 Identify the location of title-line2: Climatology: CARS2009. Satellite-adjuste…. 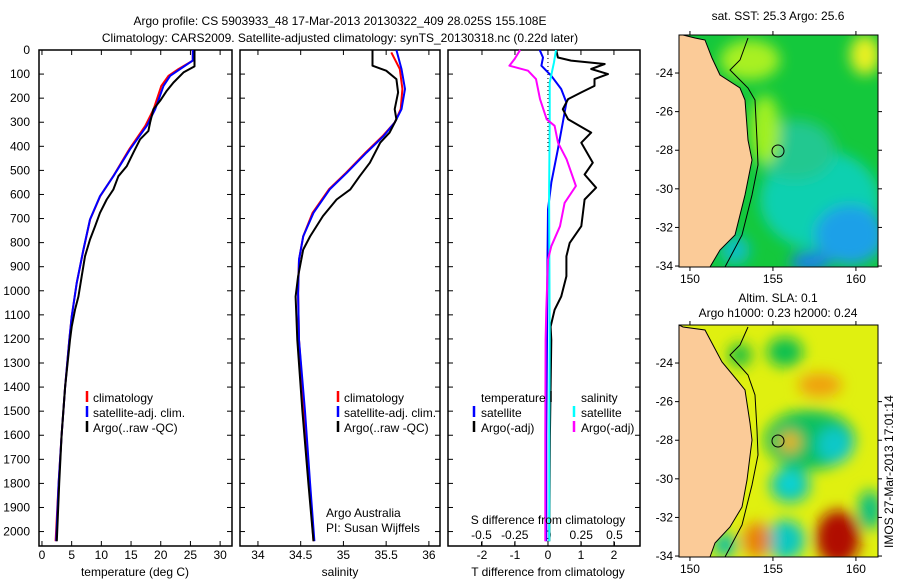
(340, 38).